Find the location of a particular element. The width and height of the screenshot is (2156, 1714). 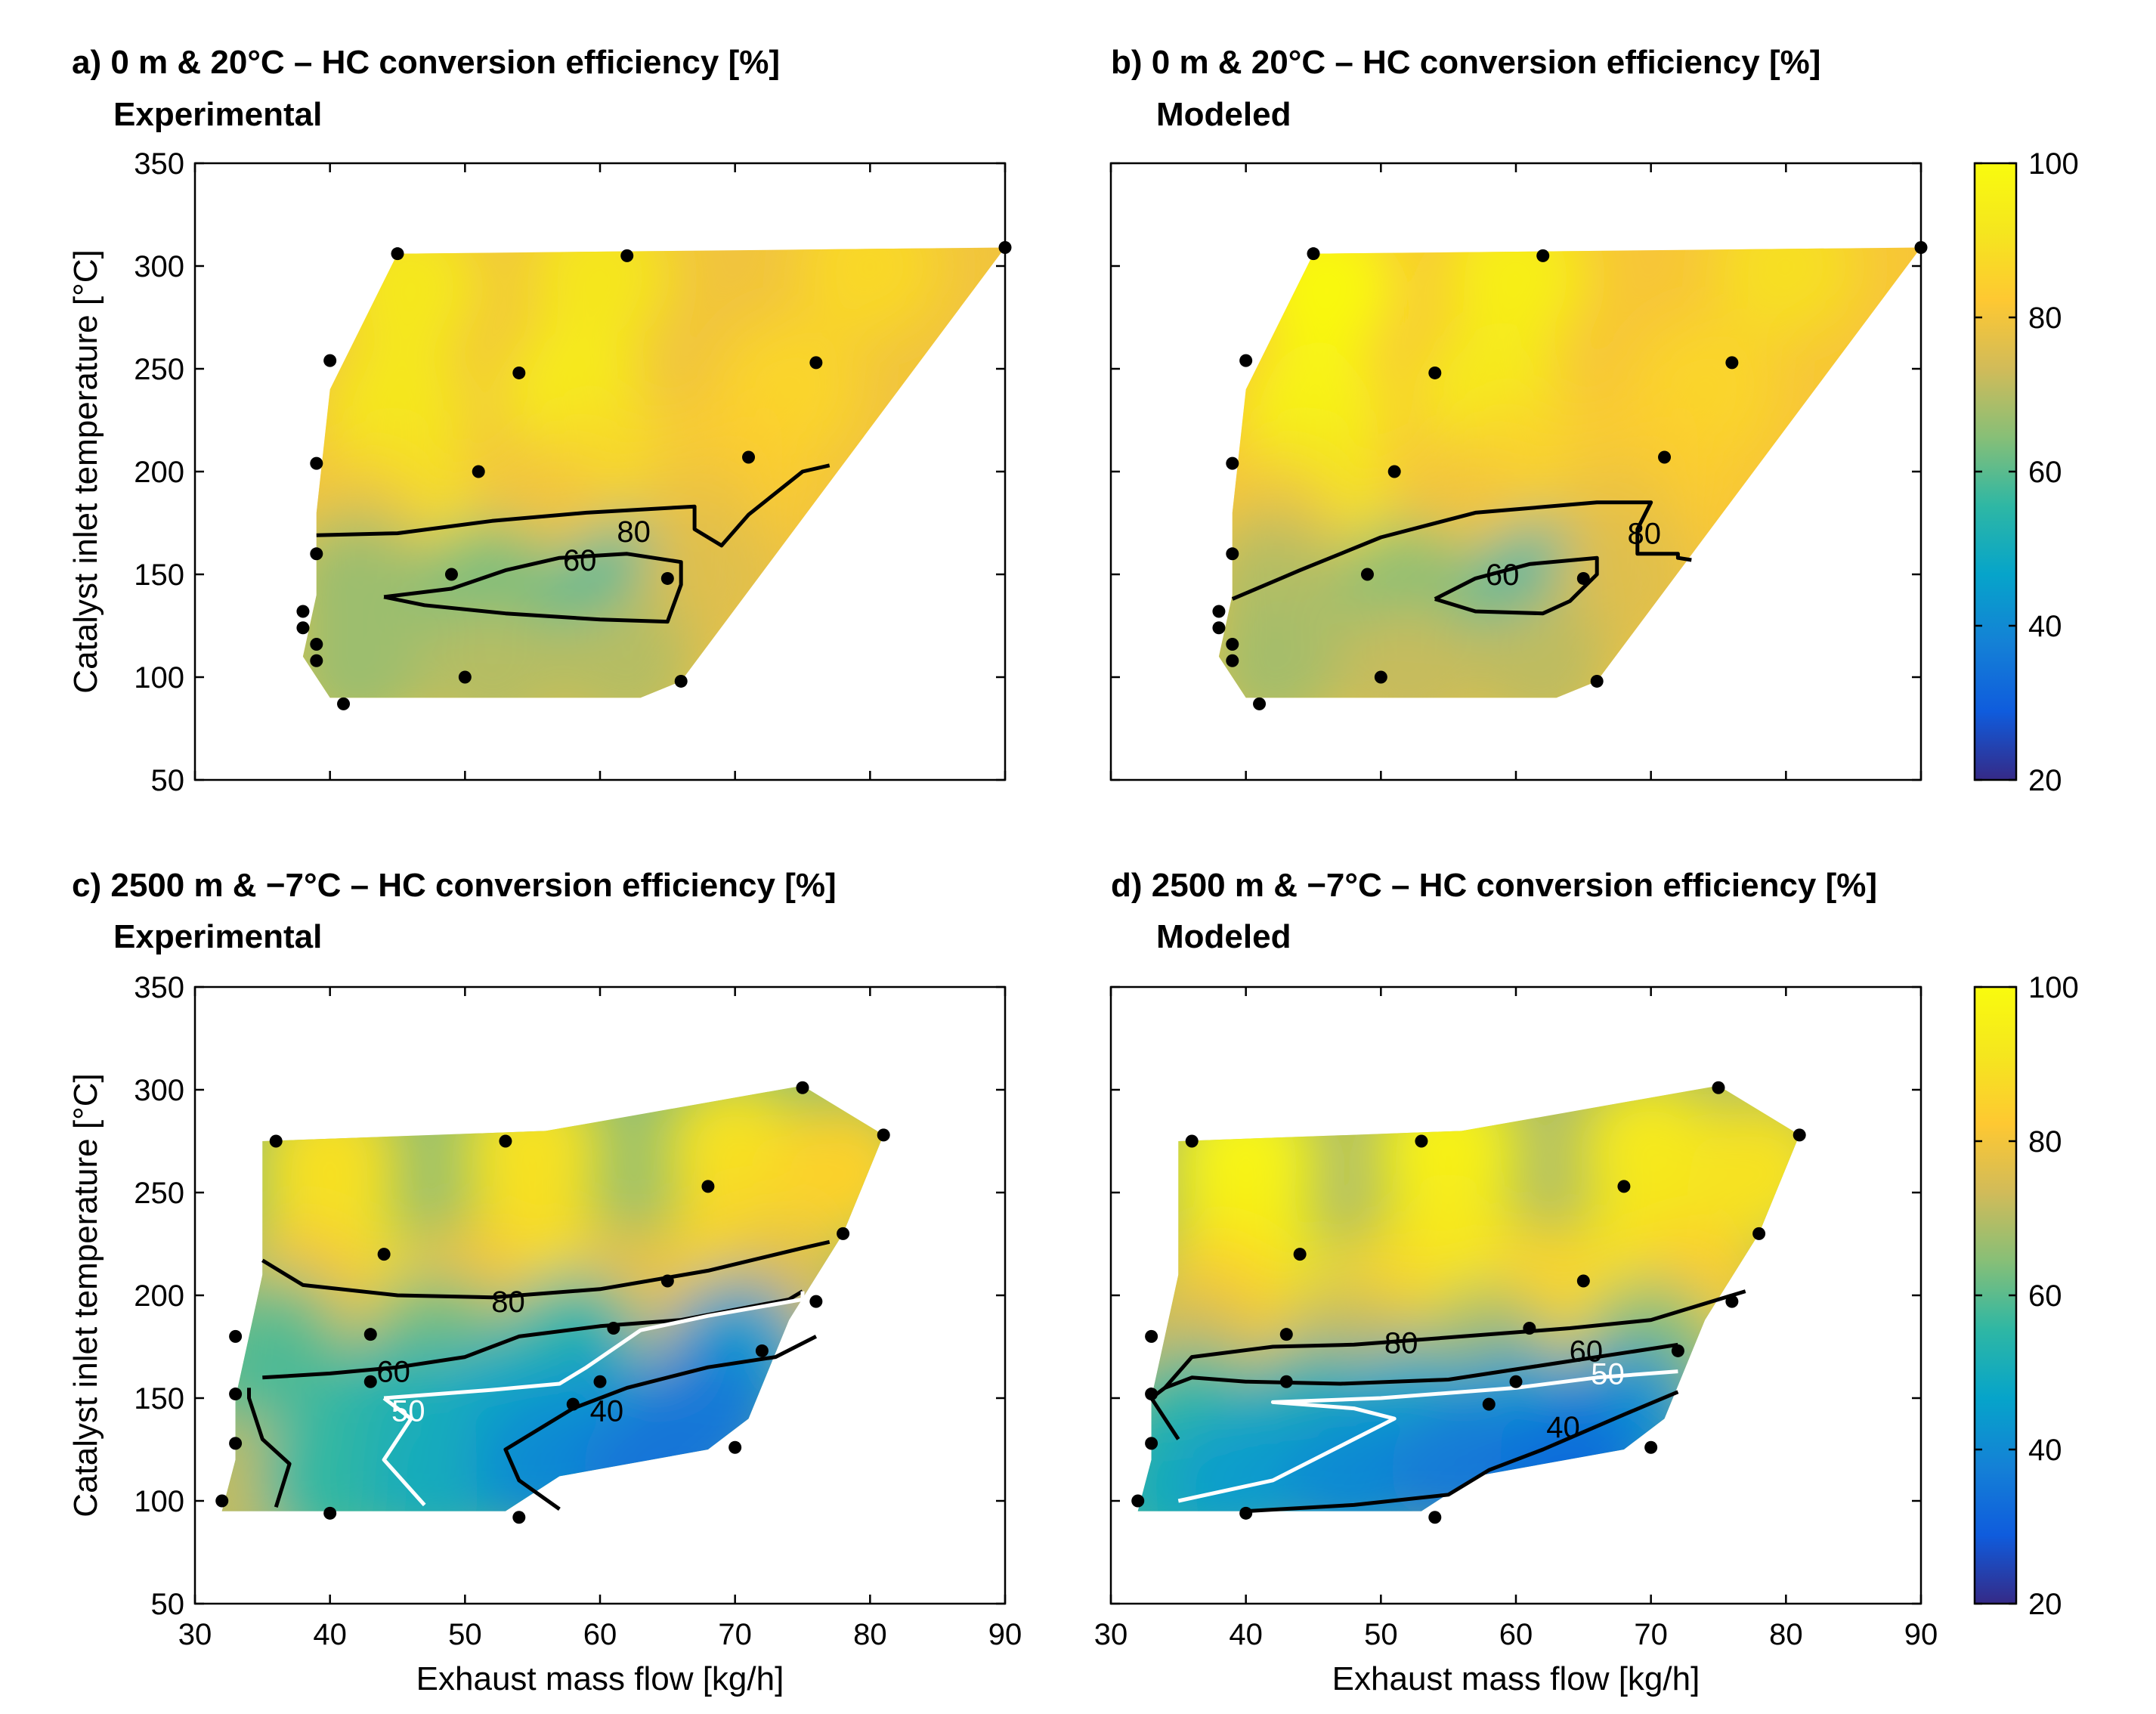

panel-subtitle: Modeled is located at coordinates (1223, 937).